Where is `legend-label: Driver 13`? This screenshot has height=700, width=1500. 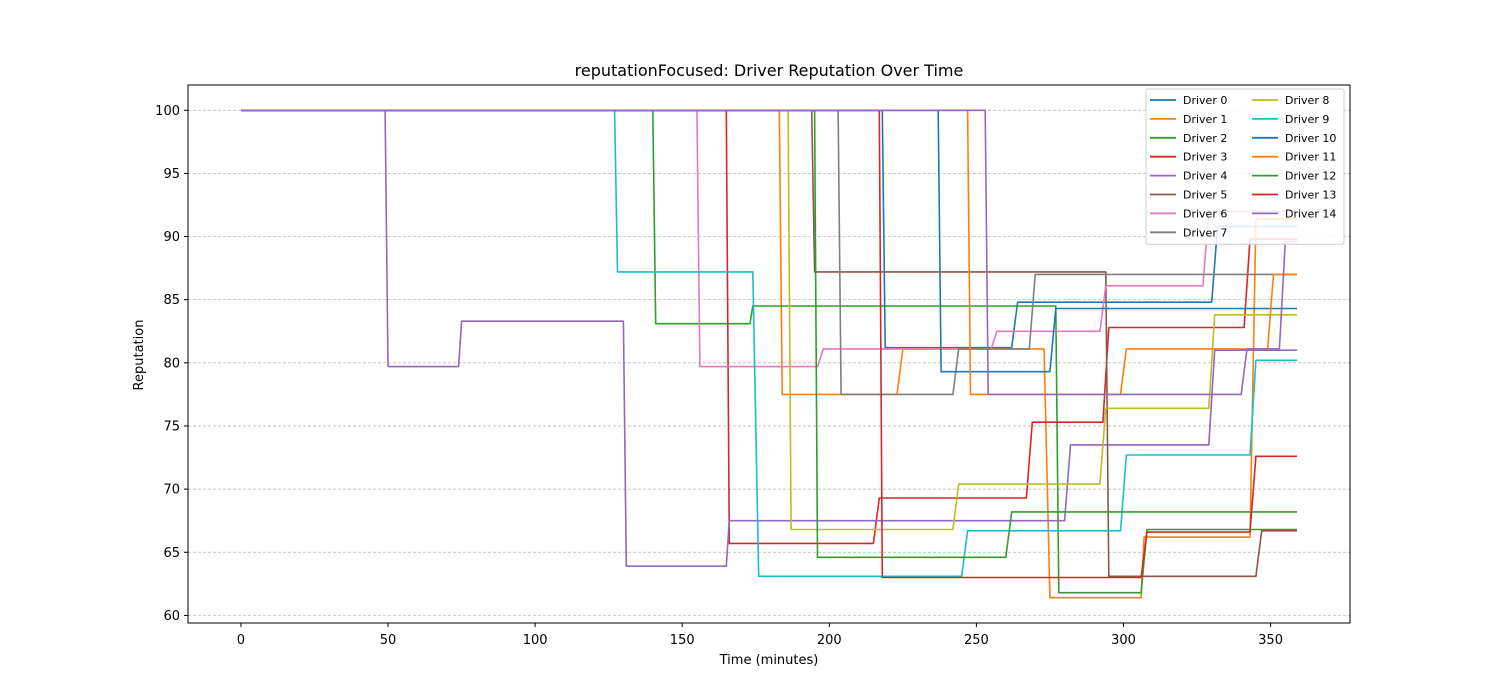 legend-label: Driver 13 is located at coordinates (1310, 195).